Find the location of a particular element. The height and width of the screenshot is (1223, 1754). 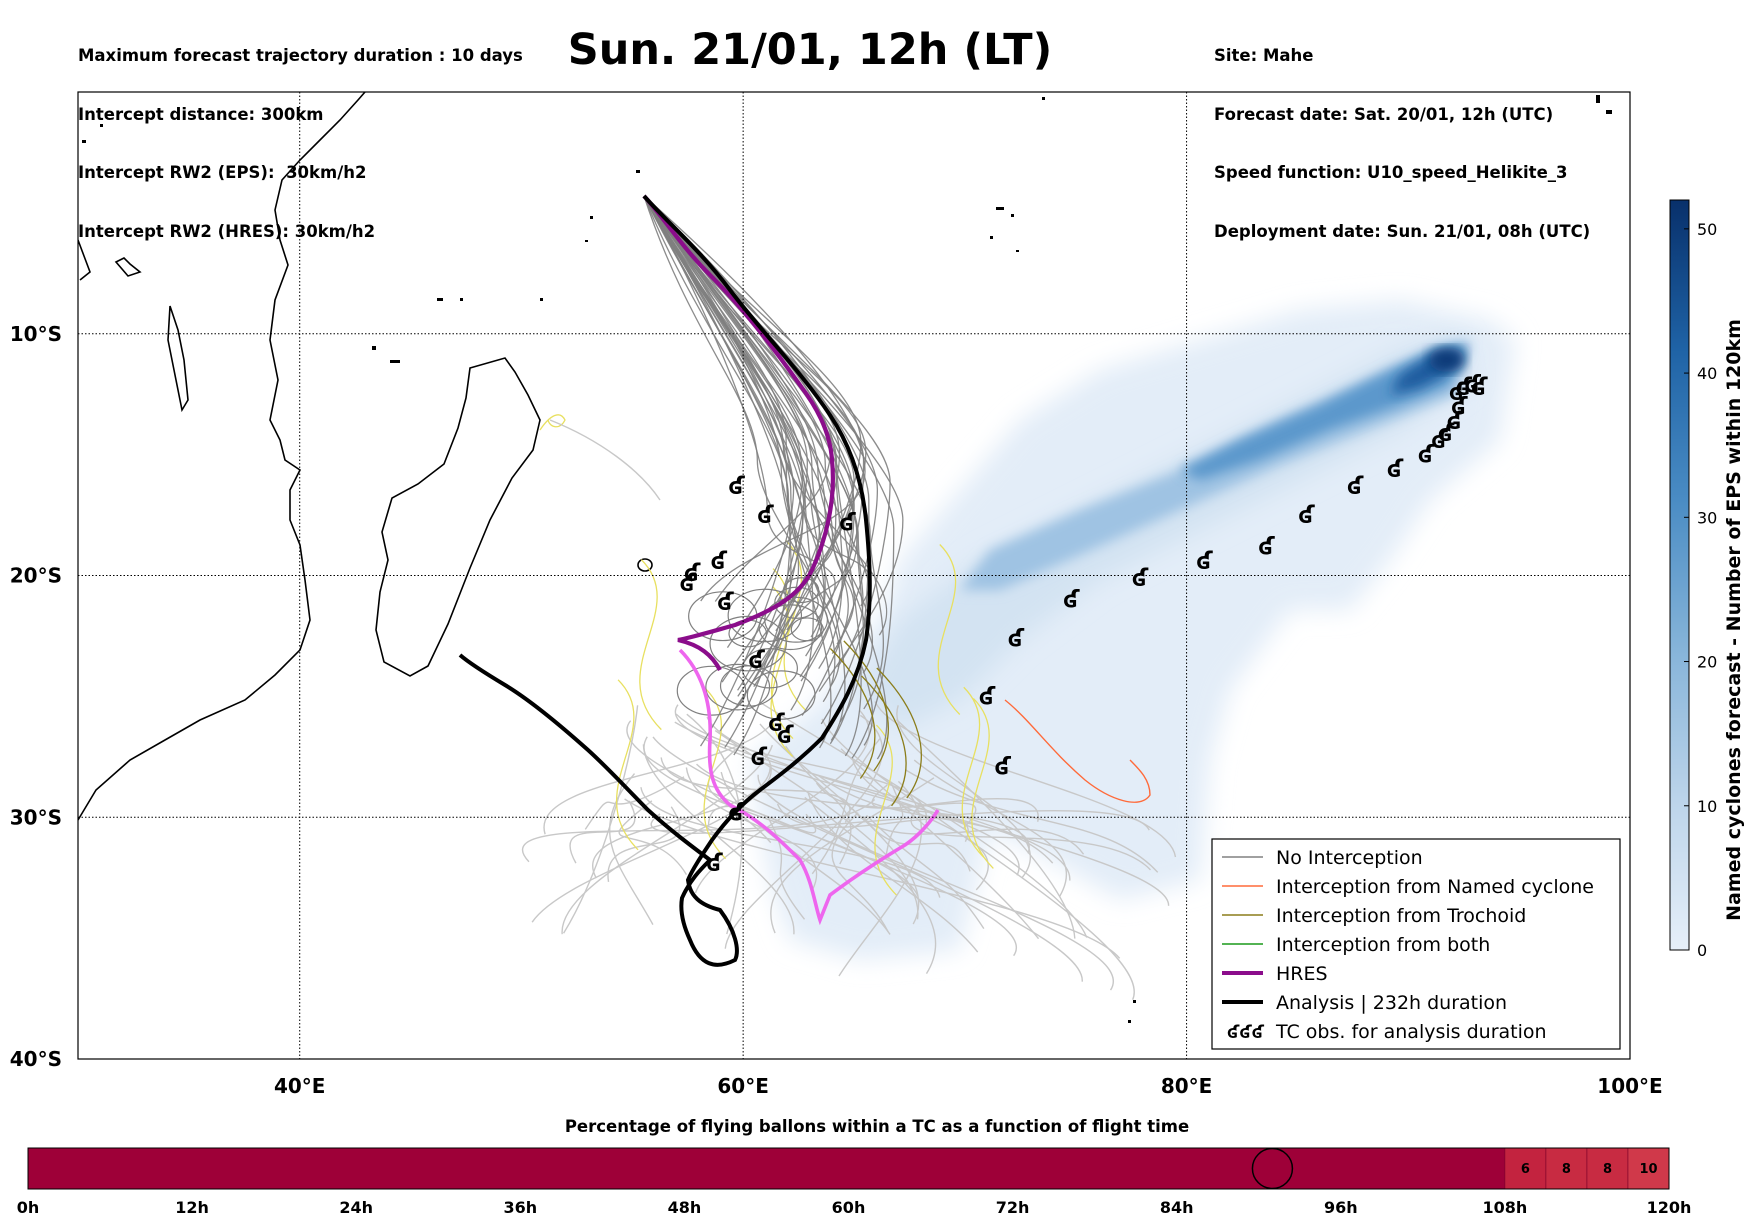

colorbar-ticks: 0 10 20 30 40 50 is located at coordinates (1700, 590).